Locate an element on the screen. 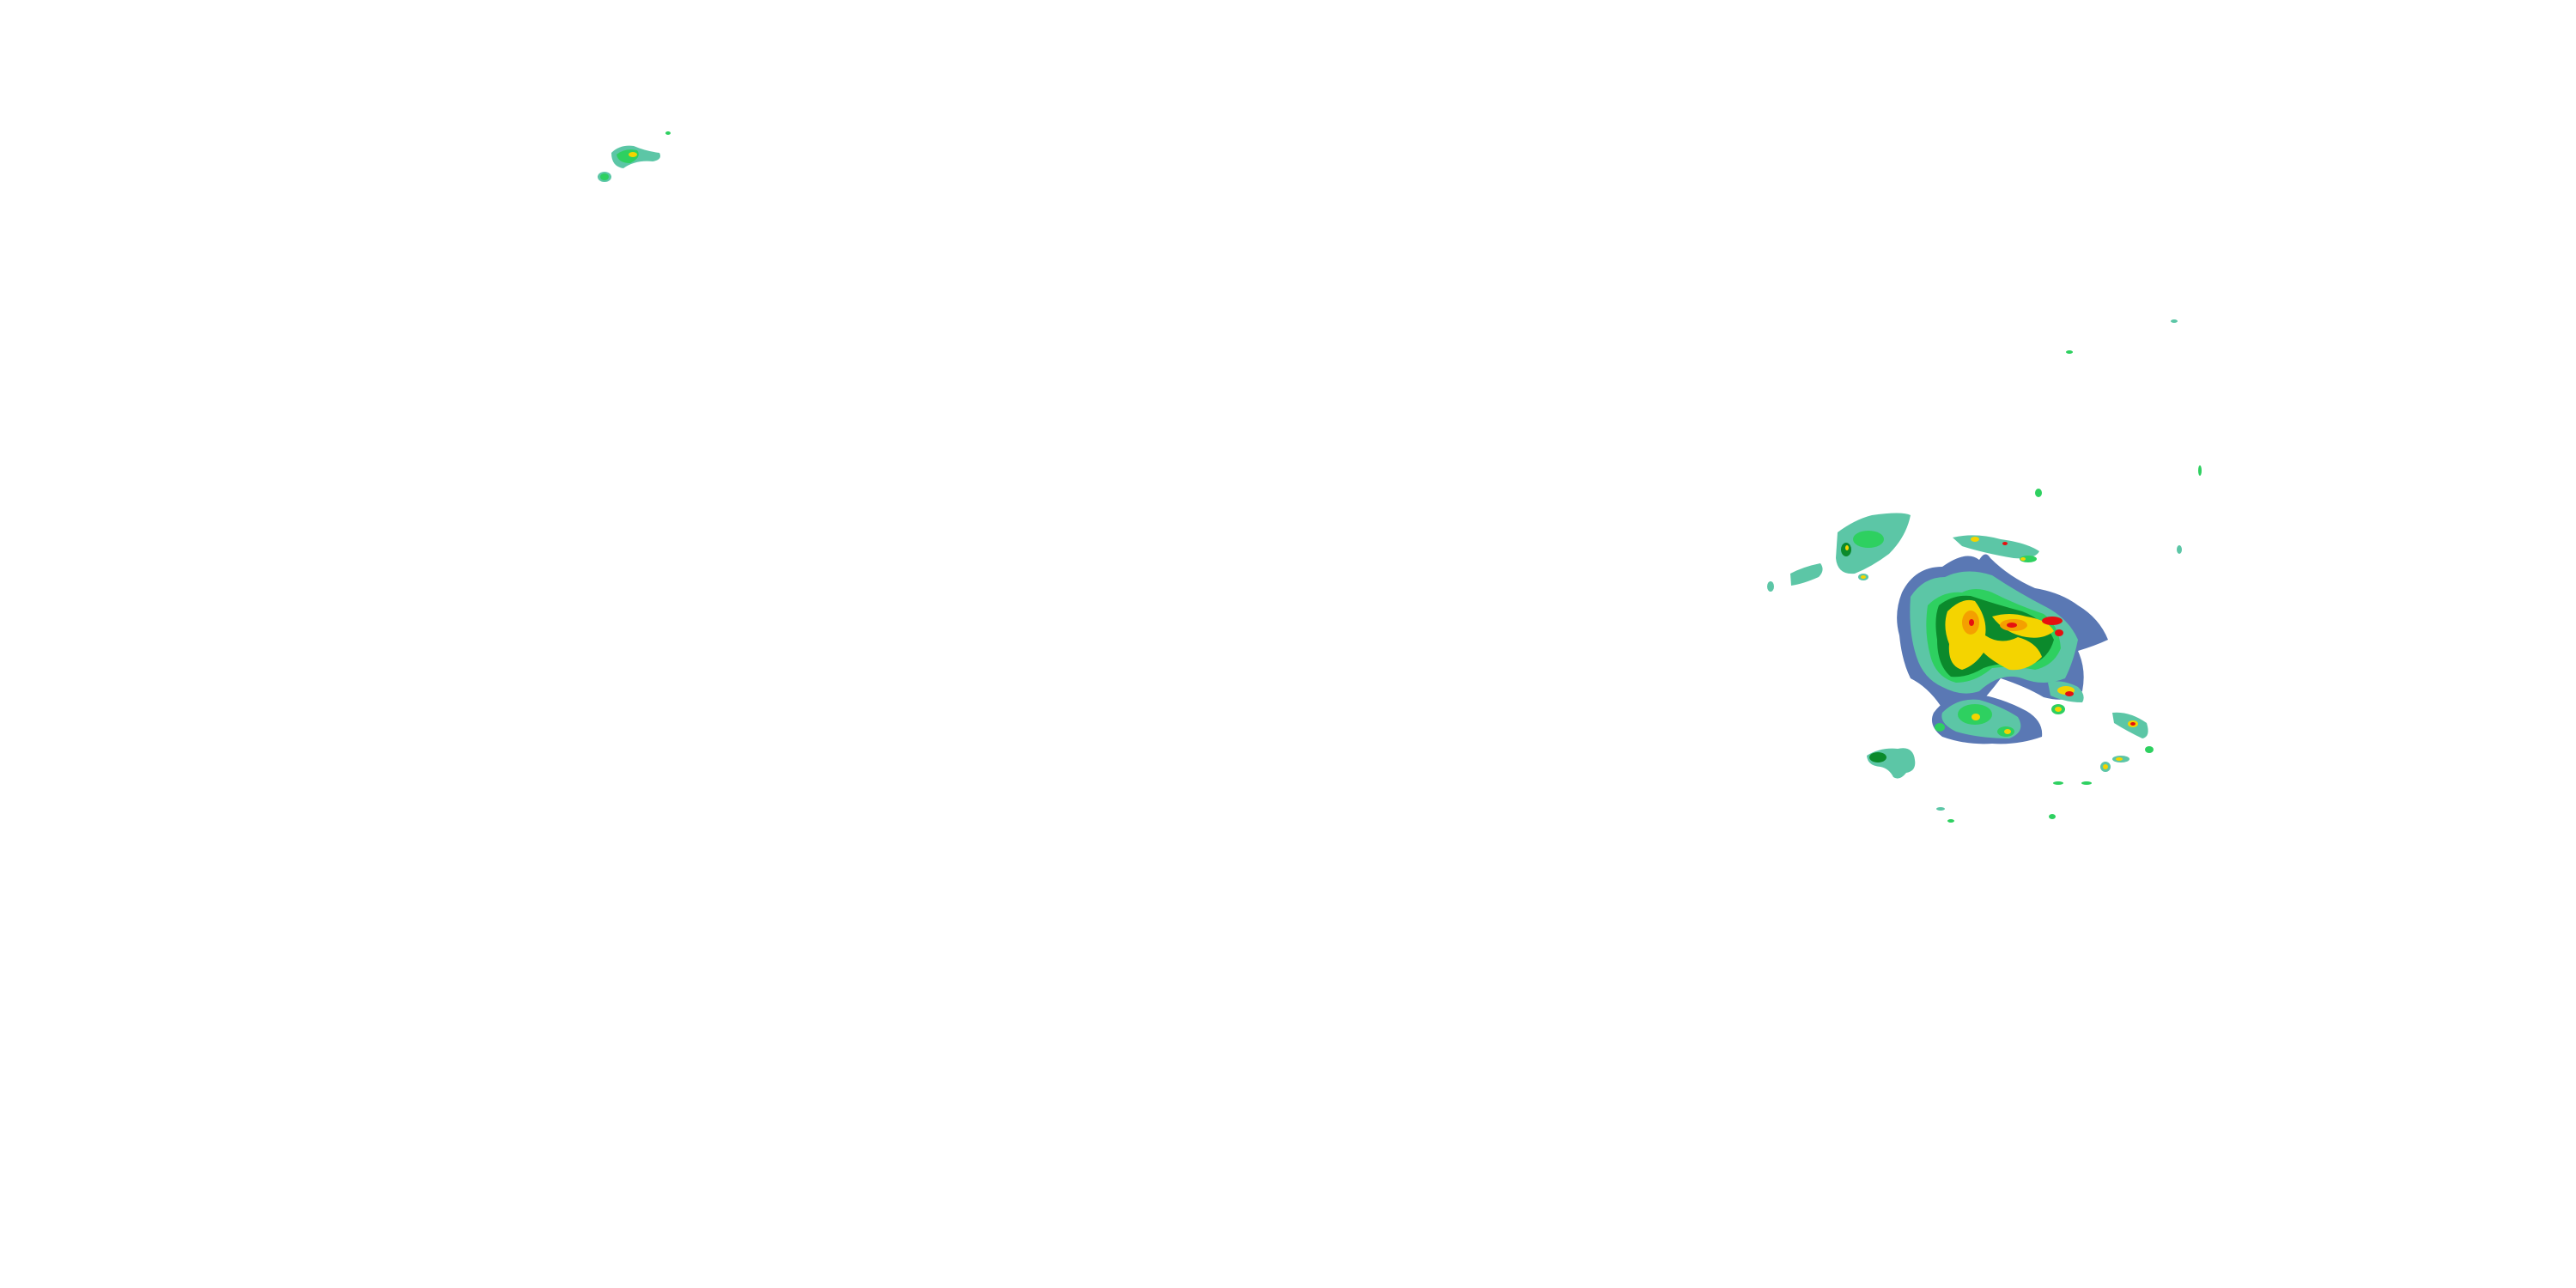 This screenshot has width=2576, height=1288. precip-cluster-northwest is located at coordinates (634, 156).